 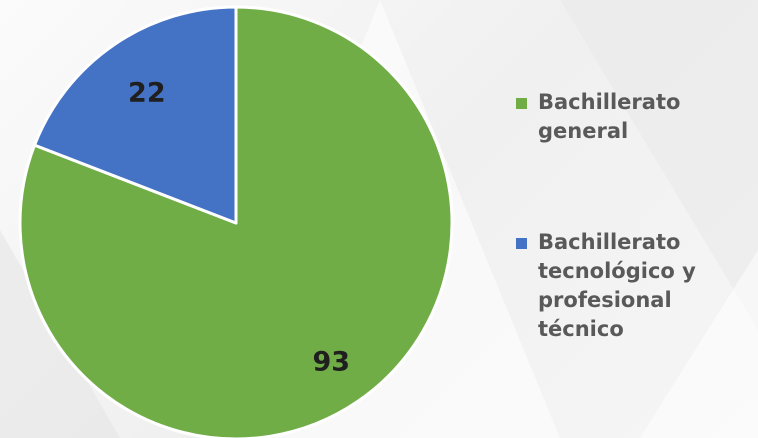 I want to click on legend-swatch-general, so click(x=521, y=103).